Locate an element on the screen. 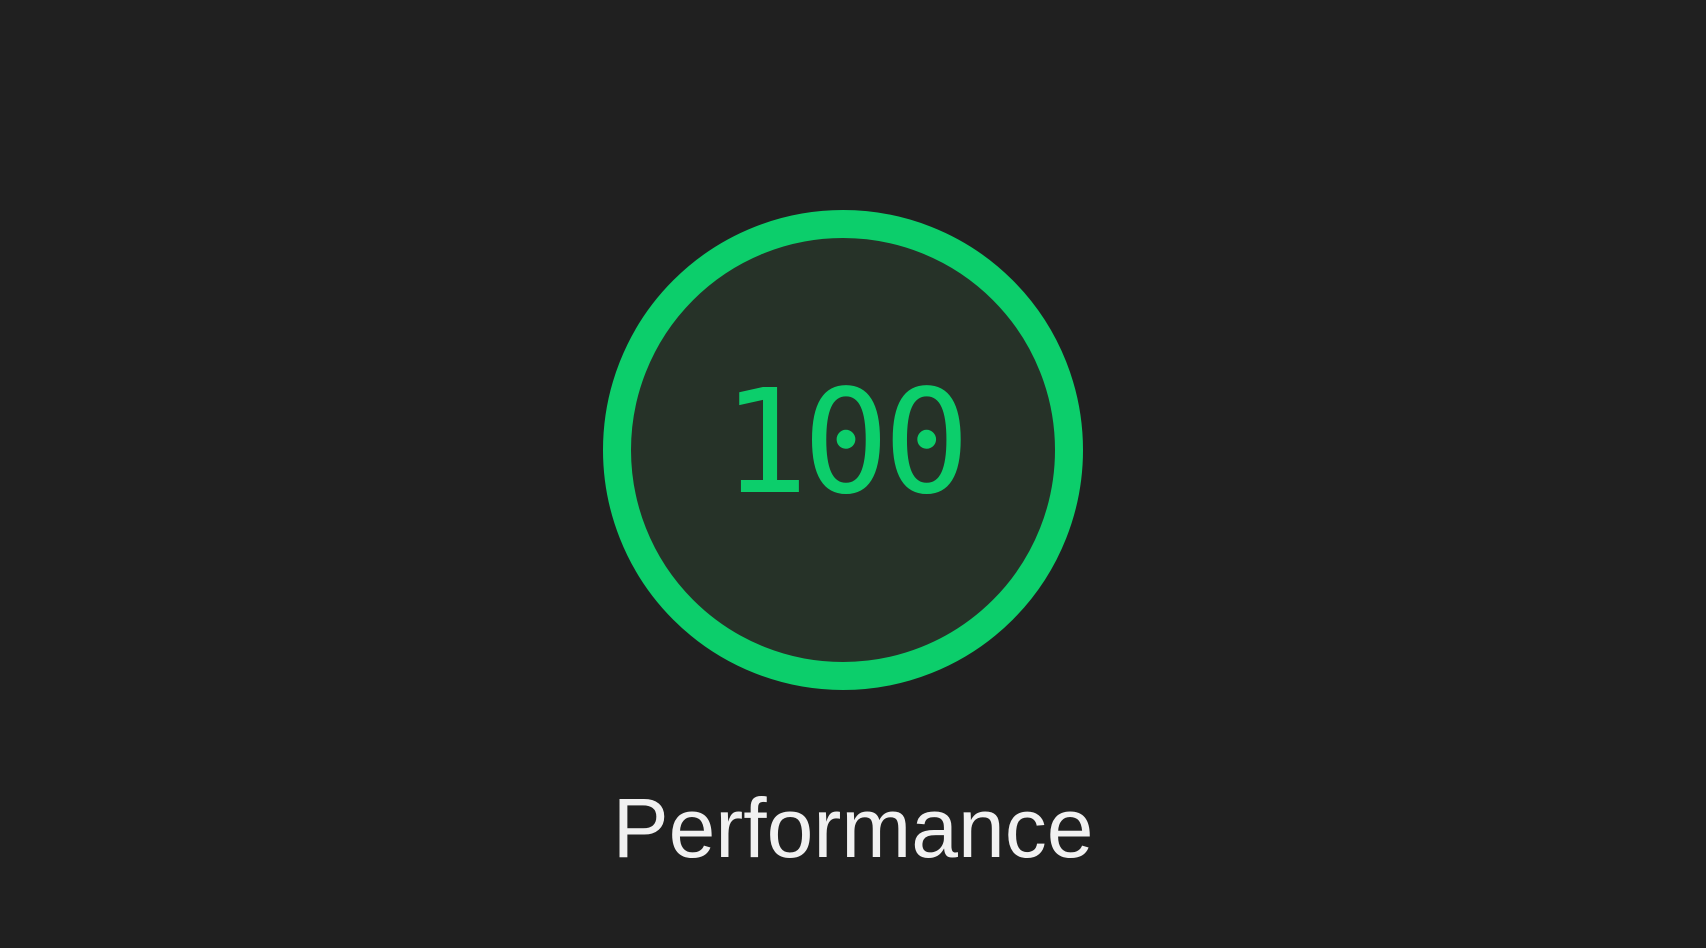  gauge-inner-fill is located at coordinates (843, 450).